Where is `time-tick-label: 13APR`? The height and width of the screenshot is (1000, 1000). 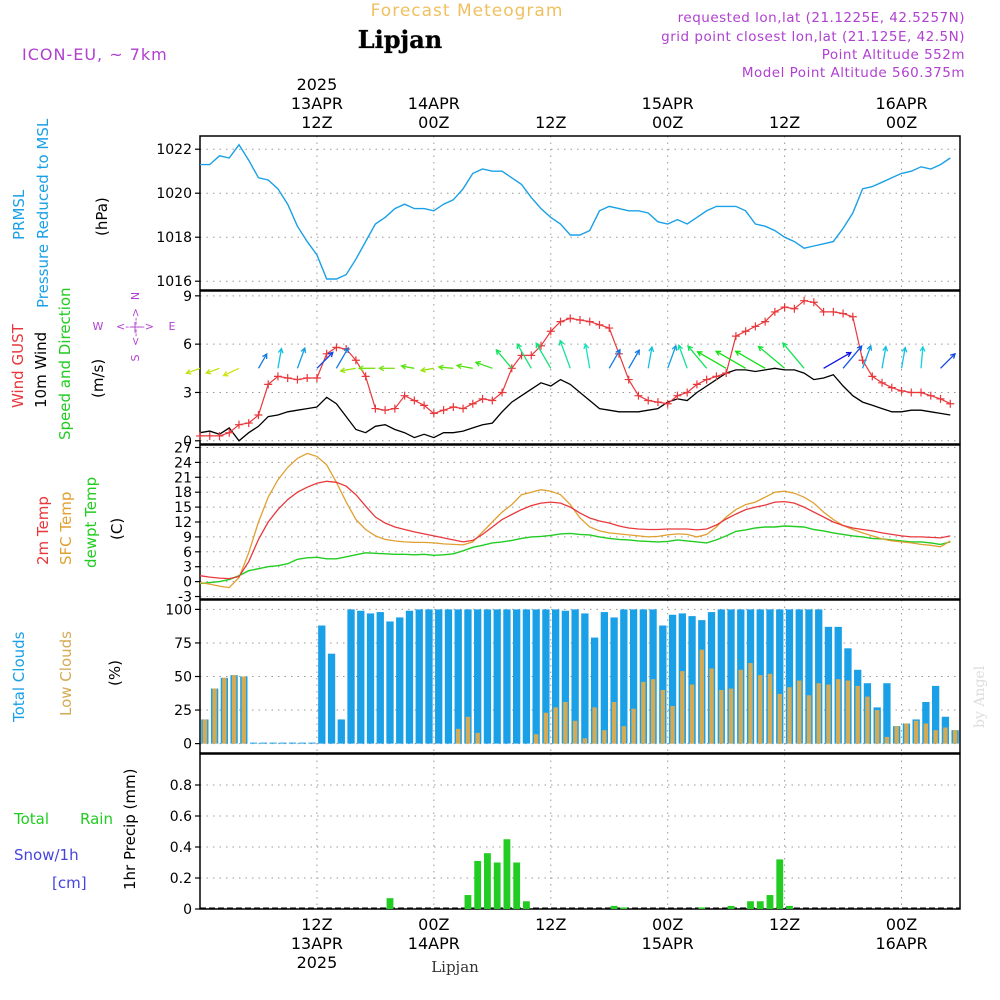 time-tick-label: 13APR is located at coordinates (317, 943).